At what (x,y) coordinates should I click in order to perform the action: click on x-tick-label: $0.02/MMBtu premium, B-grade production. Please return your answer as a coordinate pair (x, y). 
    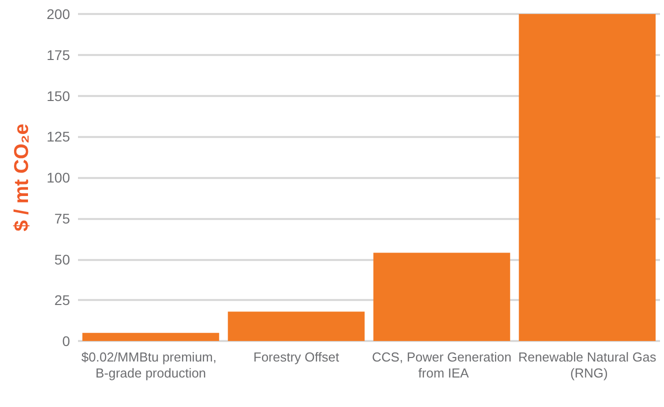
    Looking at the image, I should click on (150, 365).